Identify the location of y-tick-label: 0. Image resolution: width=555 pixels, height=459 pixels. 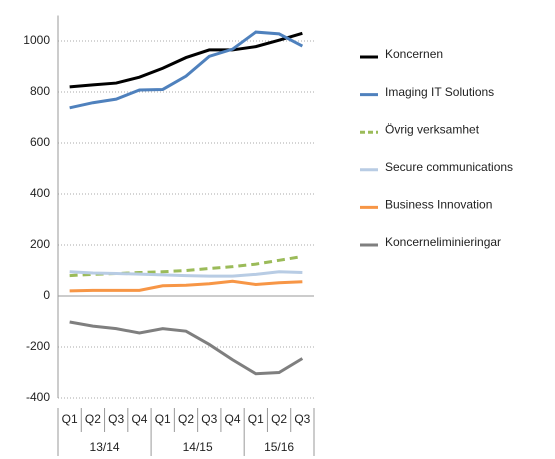
(46, 295).